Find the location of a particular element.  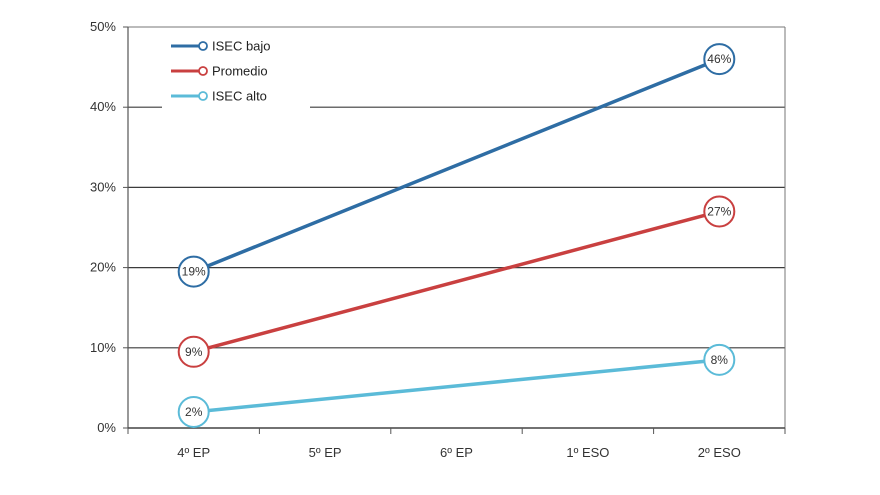

legend-label: ISEC bajo is located at coordinates (241, 46).